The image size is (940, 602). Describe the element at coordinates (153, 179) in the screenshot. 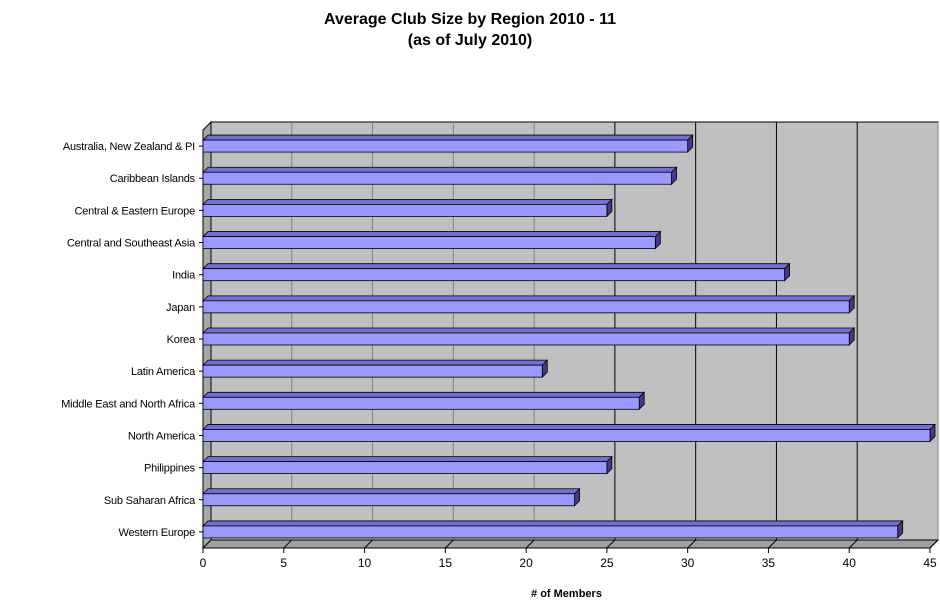

I see `category-label: Caribbean Islands` at that location.